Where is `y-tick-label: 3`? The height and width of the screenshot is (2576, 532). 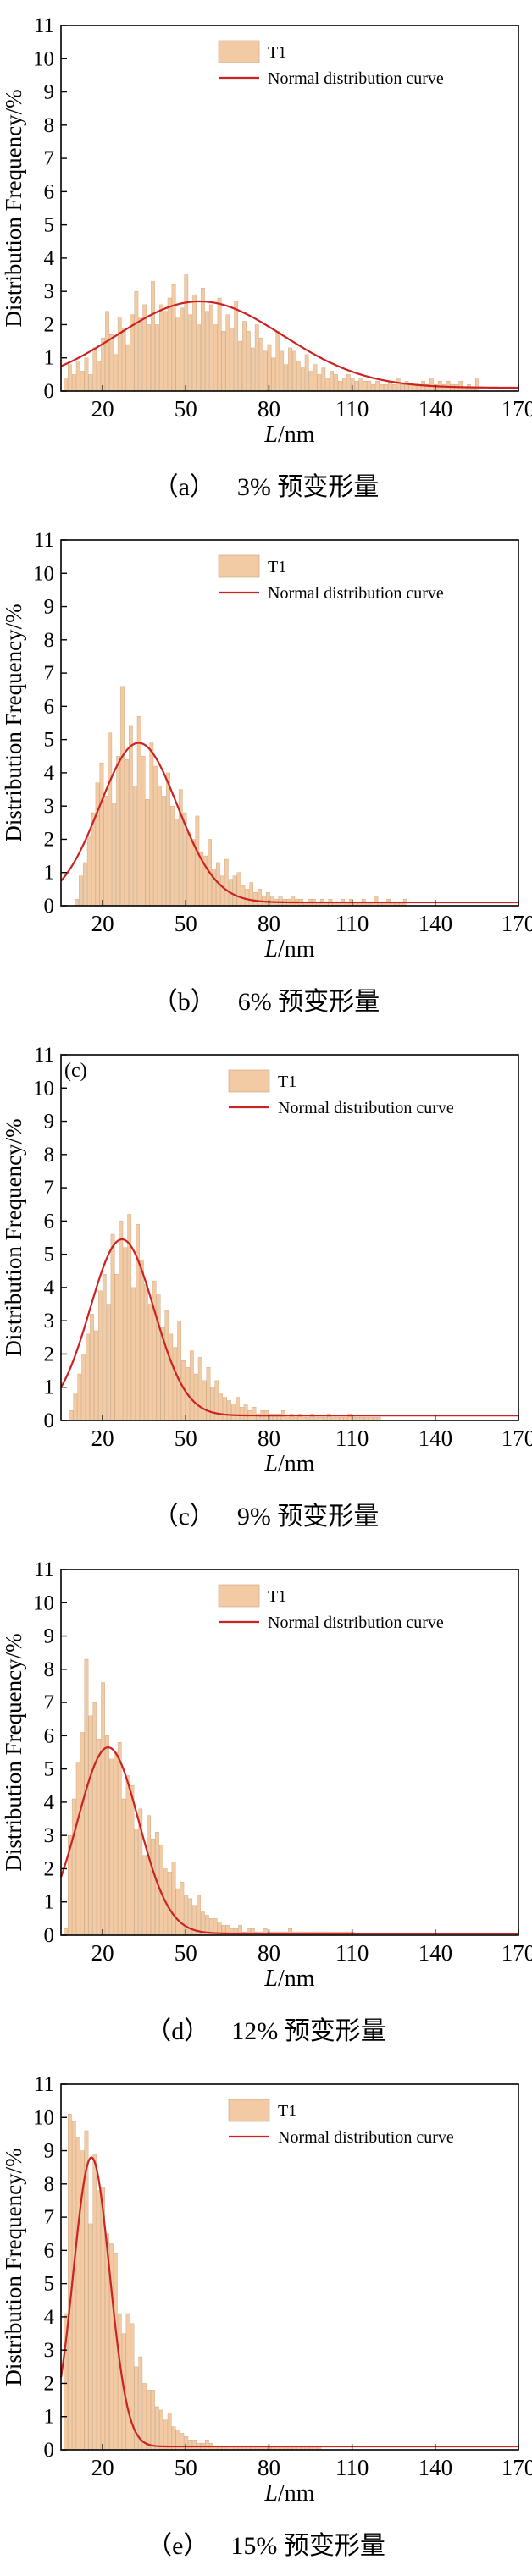 y-tick-label: 3 is located at coordinates (49, 807).